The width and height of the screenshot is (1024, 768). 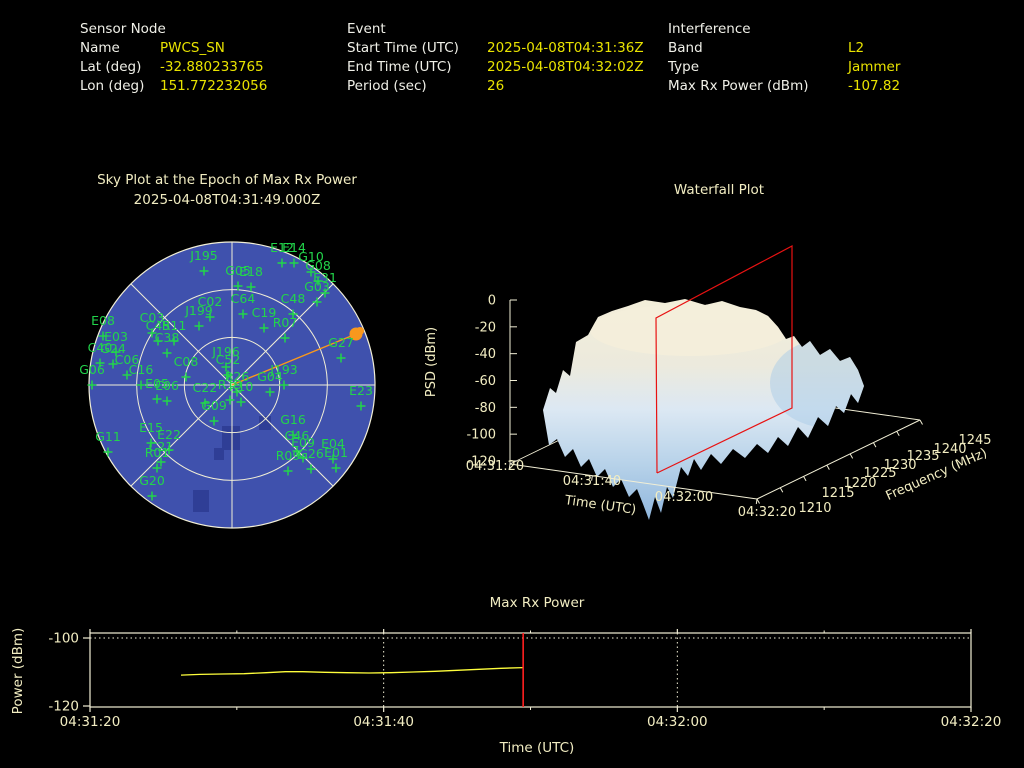 What do you see at coordinates (285, 329) in the screenshot?
I see `satellite-R07: R07` at bounding box center [285, 329].